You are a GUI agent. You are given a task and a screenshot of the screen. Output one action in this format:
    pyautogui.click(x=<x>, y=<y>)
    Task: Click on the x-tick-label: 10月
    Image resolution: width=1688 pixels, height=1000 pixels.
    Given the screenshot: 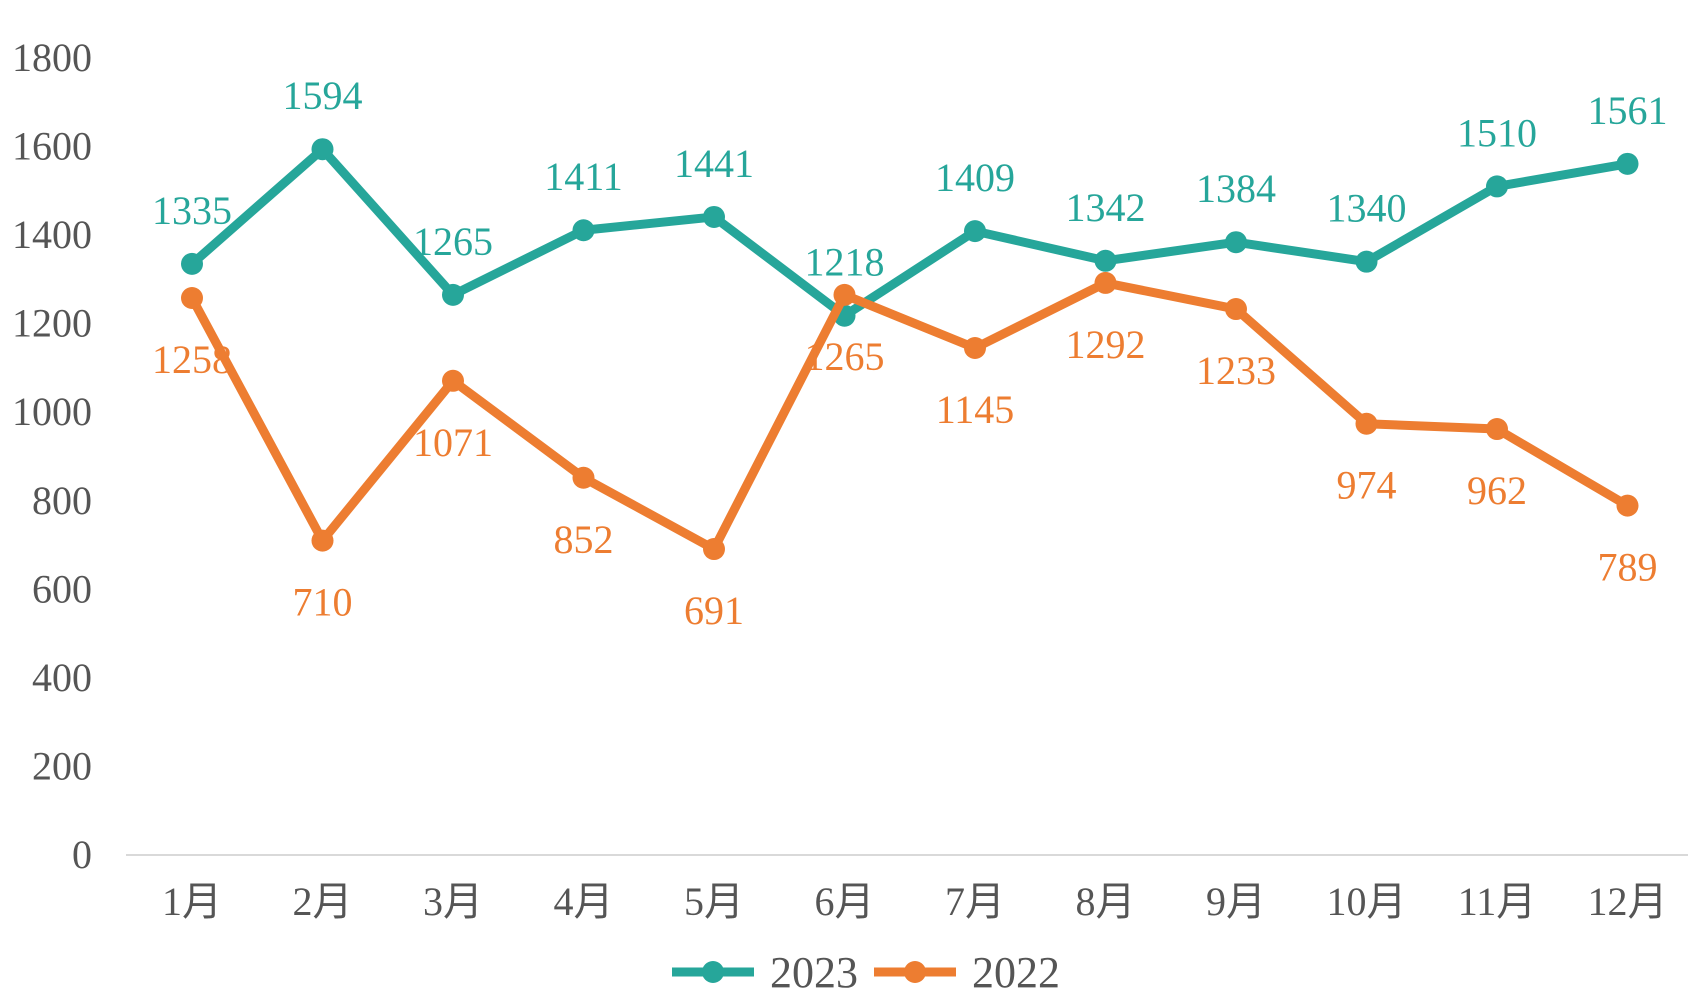 What is the action you would take?
    pyautogui.click(x=1367, y=901)
    